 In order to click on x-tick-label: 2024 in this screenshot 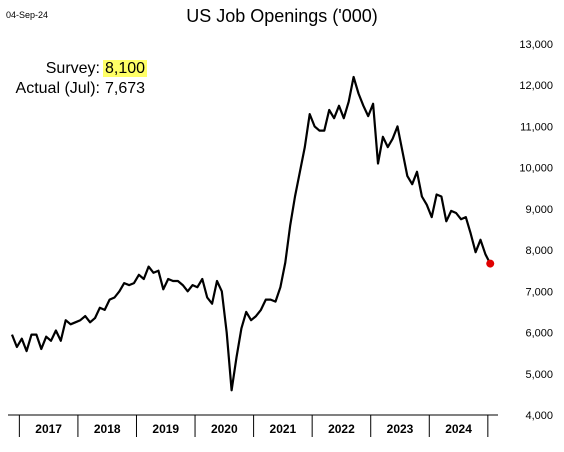, I will do `click(458, 429)`.